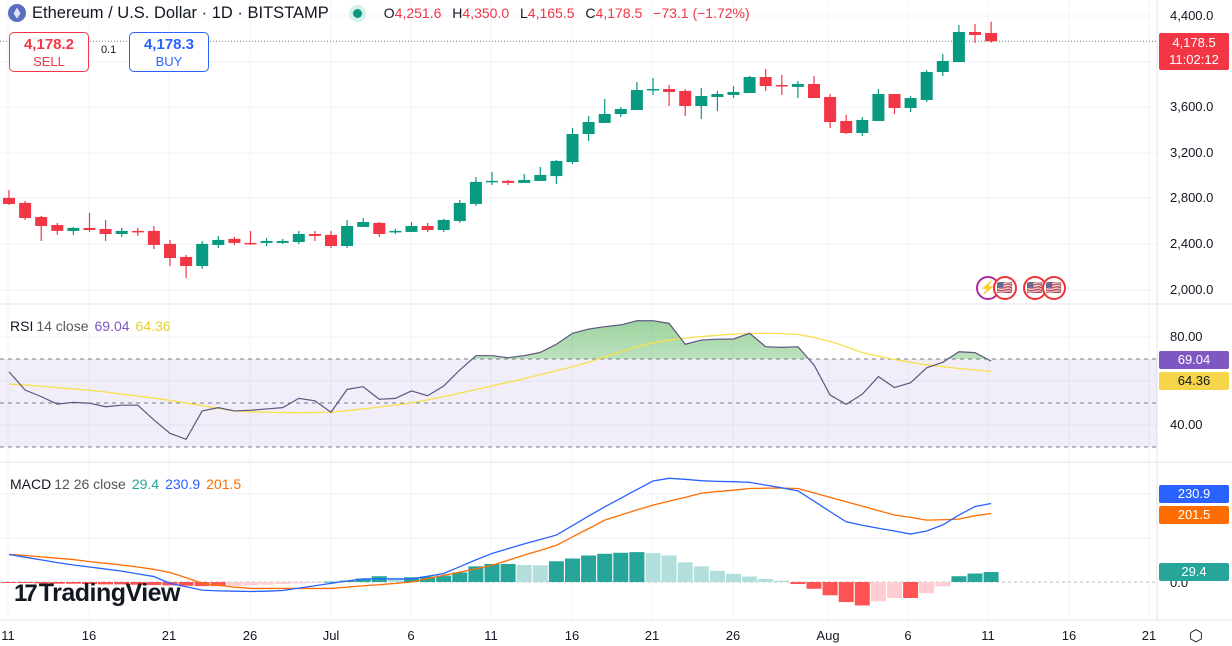 This screenshot has width=1232, height=646. What do you see at coordinates (180, 12) in the screenshot?
I see `symbol-title: Ethereum / U.S. Dollar · 1D · BITSTAMP` at bounding box center [180, 12].